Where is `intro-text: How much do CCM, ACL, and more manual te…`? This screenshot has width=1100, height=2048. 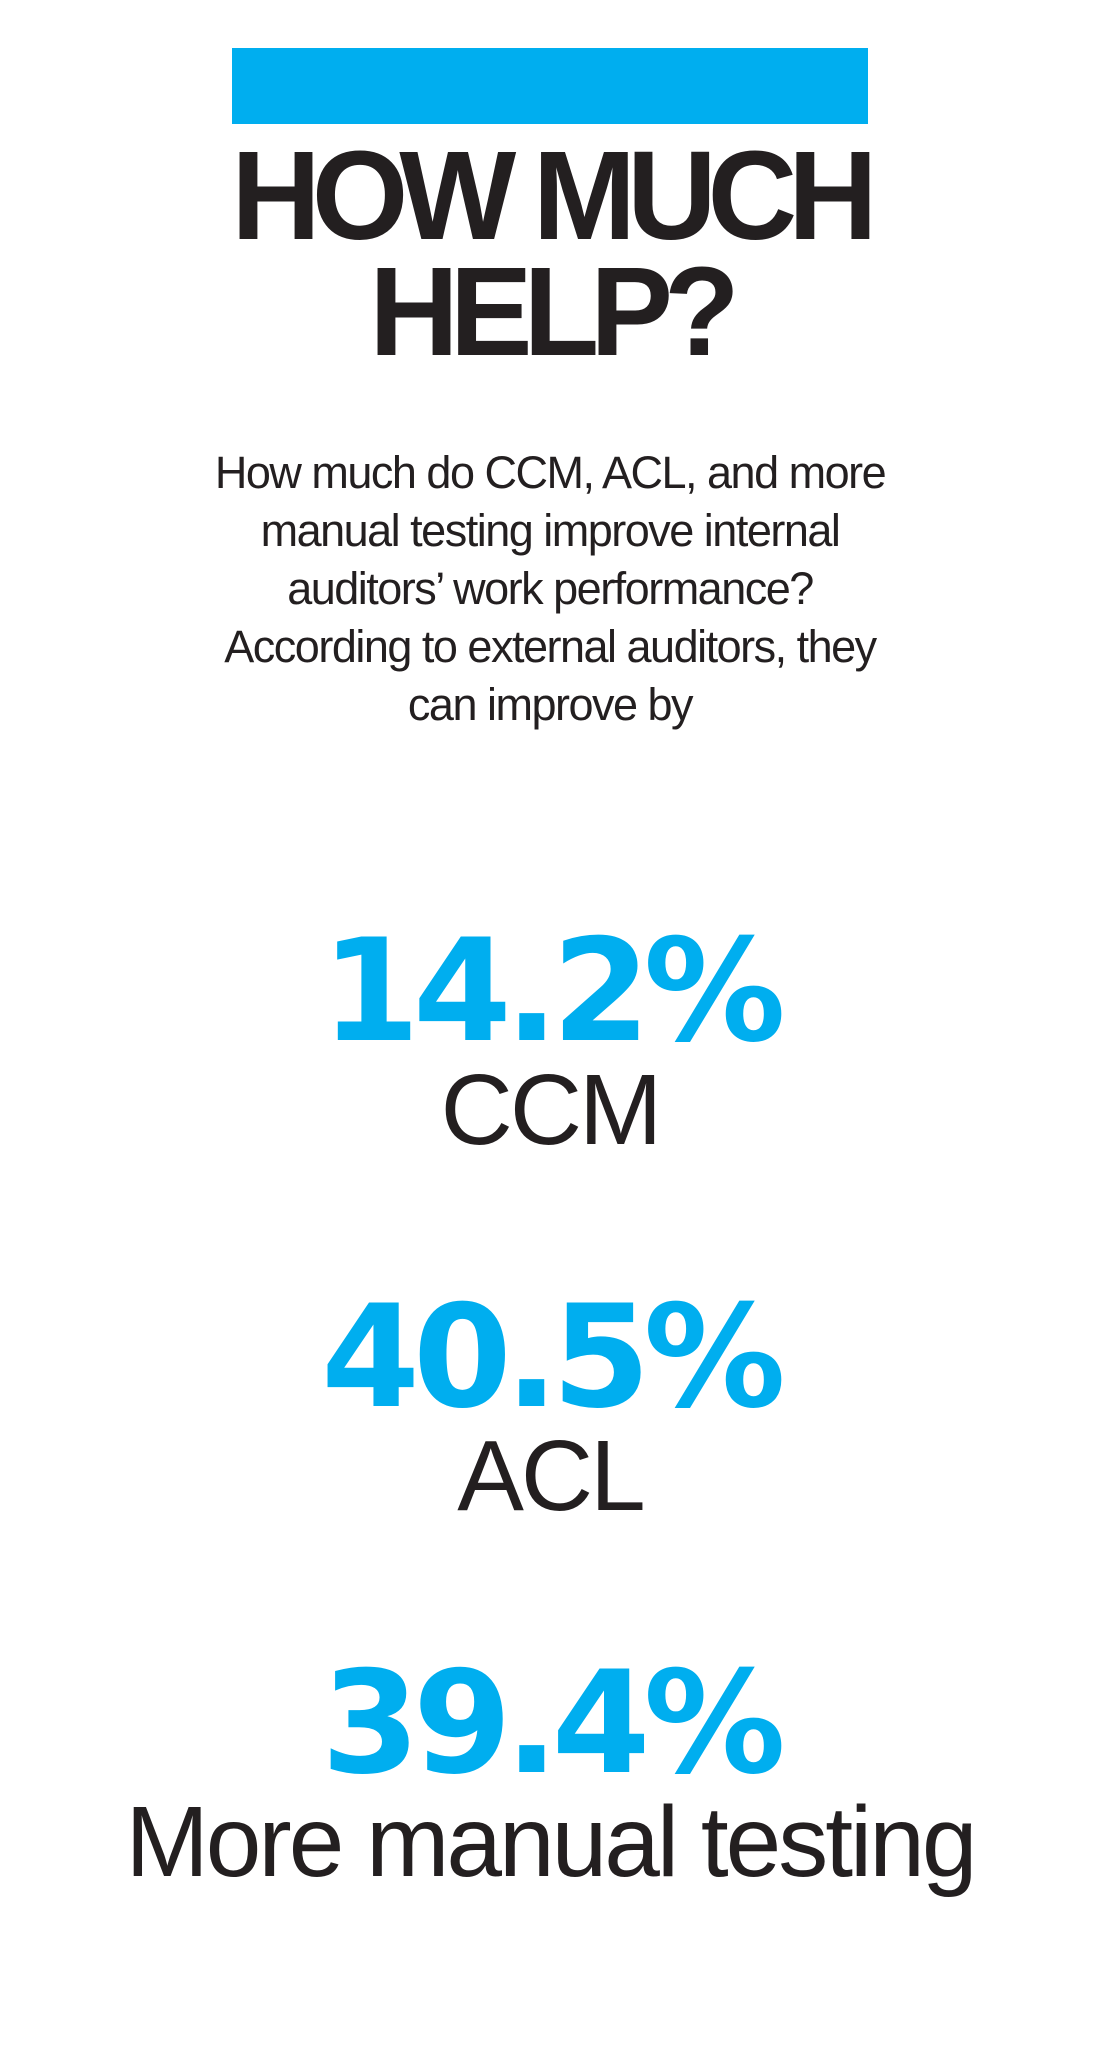
intro-text: How much do CCM, ACL, and more manual te… is located at coordinates (550, 588).